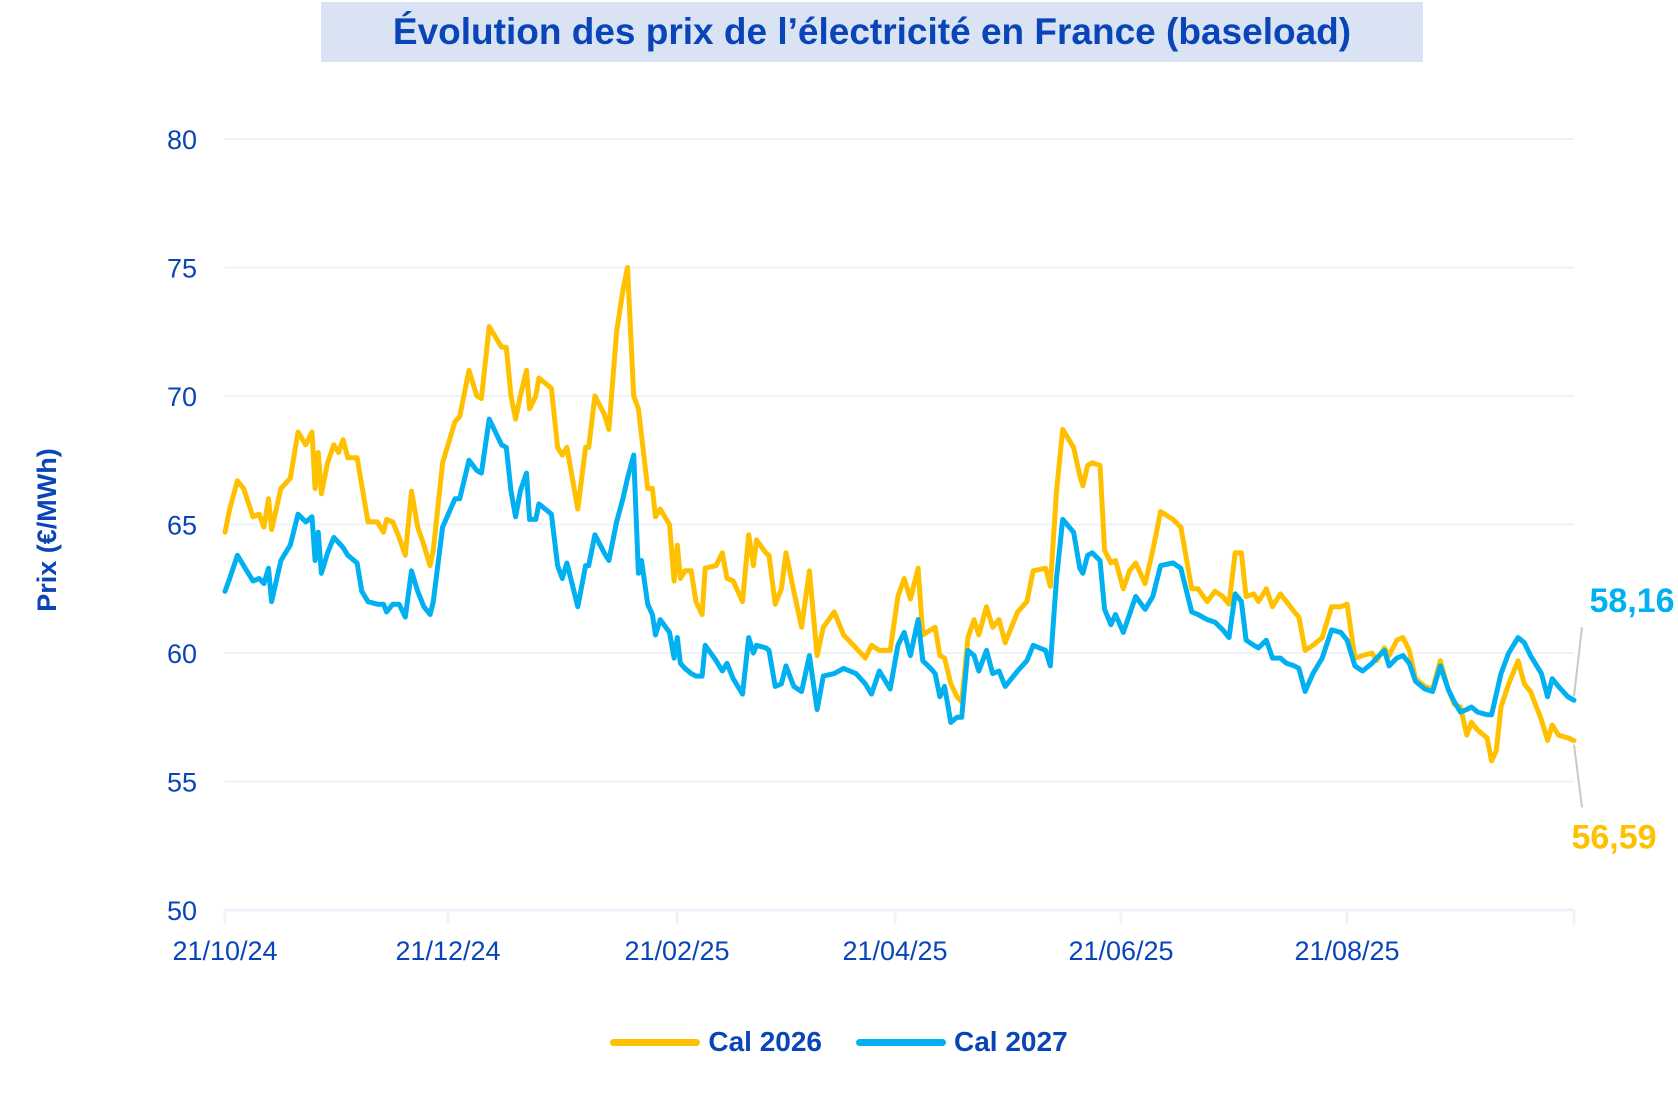  I want to click on x-tick-label: 21/04/25, so click(894, 951).